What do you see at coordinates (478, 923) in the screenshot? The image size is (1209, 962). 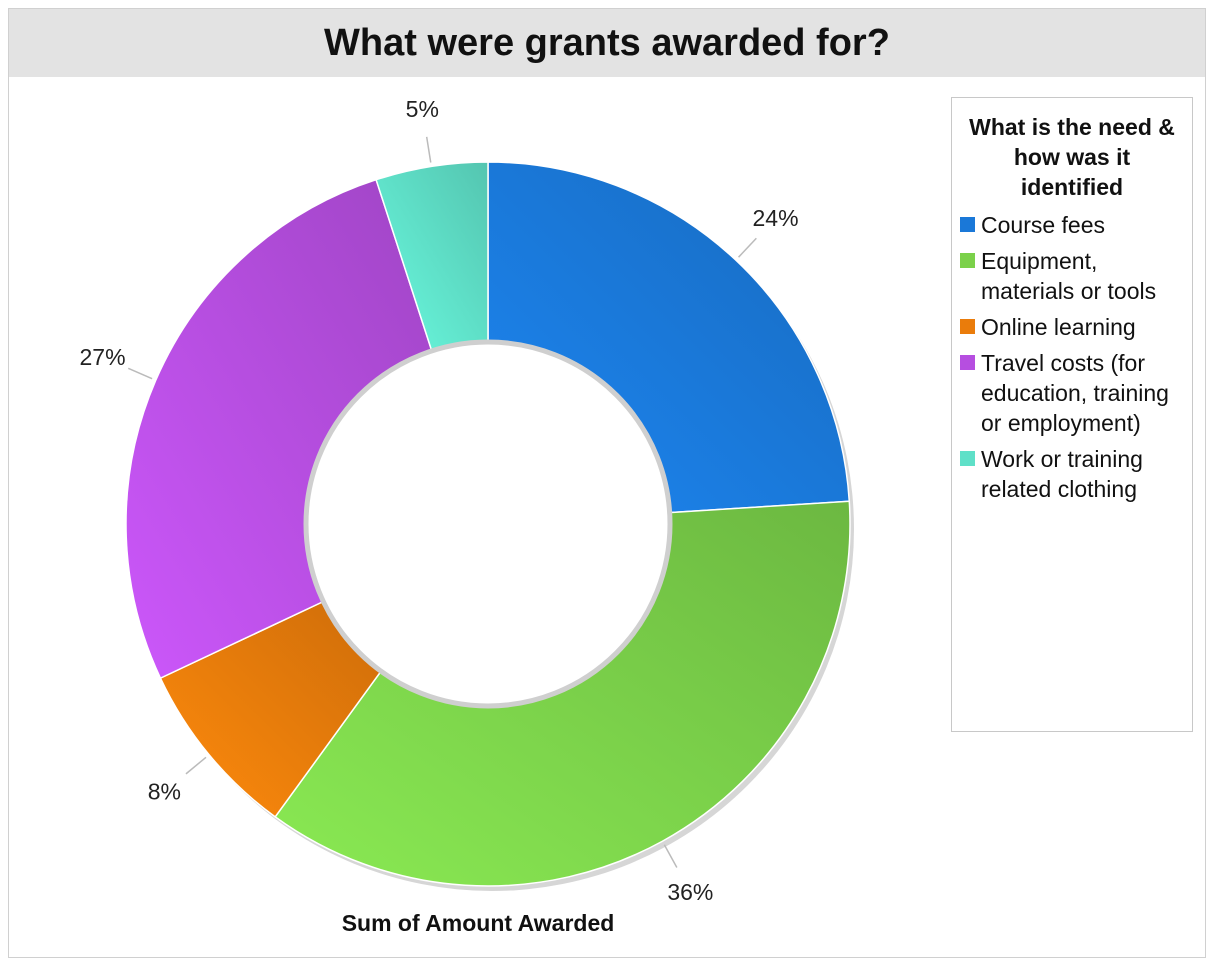 I see `chart-caption: Sum of Amount Awarded` at bounding box center [478, 923].